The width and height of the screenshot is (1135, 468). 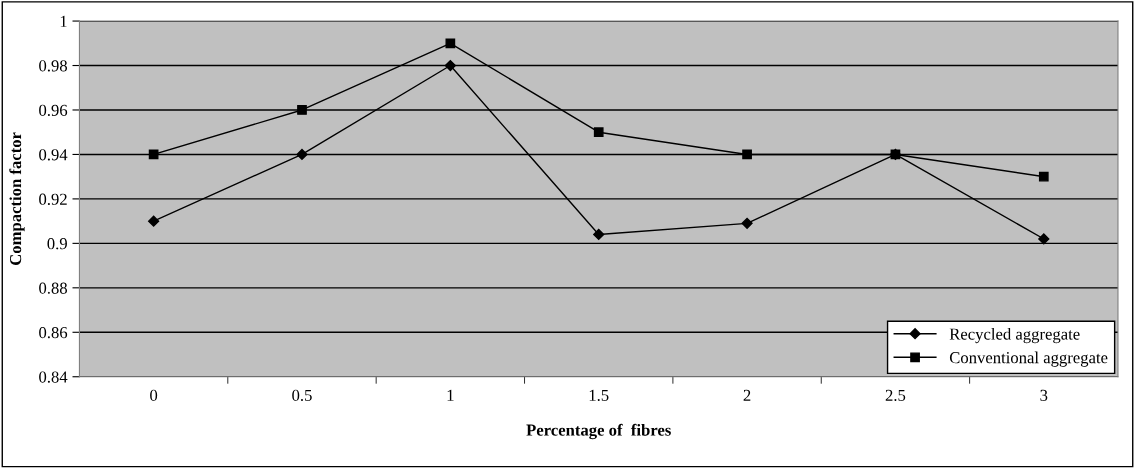 I want to click on y-tick-label: 0.92, so click(x=53, y=199).